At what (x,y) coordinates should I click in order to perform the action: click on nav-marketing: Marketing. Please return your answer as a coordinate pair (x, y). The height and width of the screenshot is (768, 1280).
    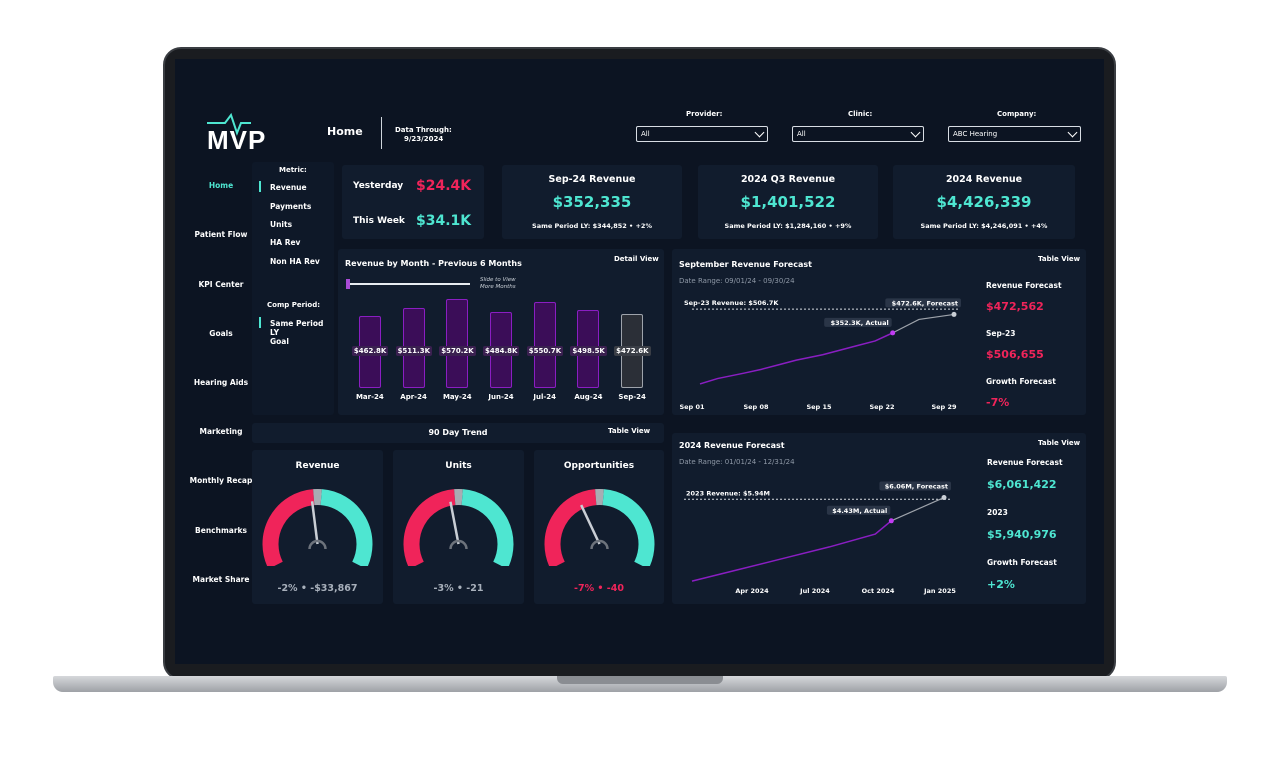
    Looking at the image, I should click on (221, 431).